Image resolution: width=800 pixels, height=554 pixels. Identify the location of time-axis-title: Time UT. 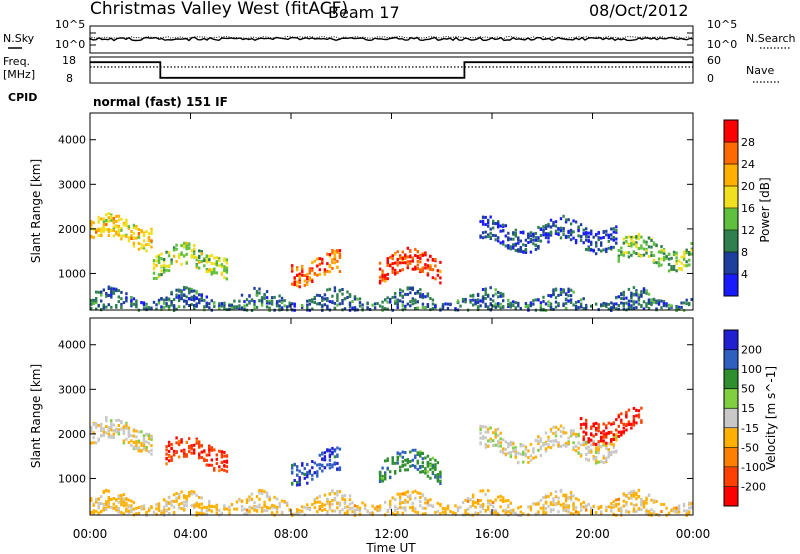
(390, 547).